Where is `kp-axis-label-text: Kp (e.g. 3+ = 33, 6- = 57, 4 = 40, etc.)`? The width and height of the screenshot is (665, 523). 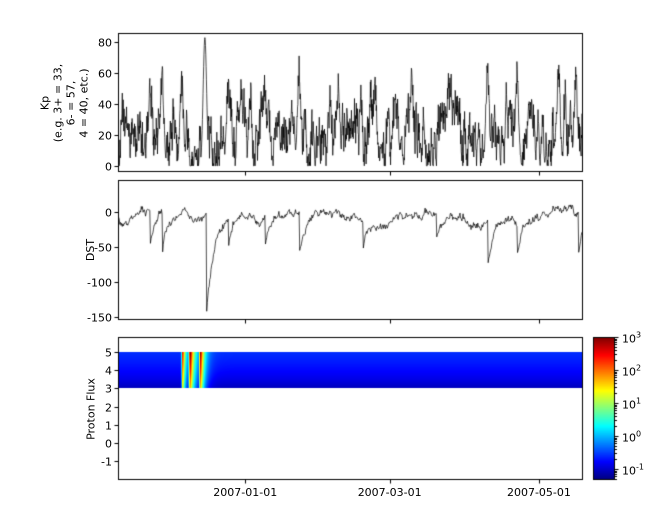 kp-axis-label-text: Kp (e.g. 3+ = 33, 6- = 57, 4 = 40, etc.) is located at coordinates (64, 102).